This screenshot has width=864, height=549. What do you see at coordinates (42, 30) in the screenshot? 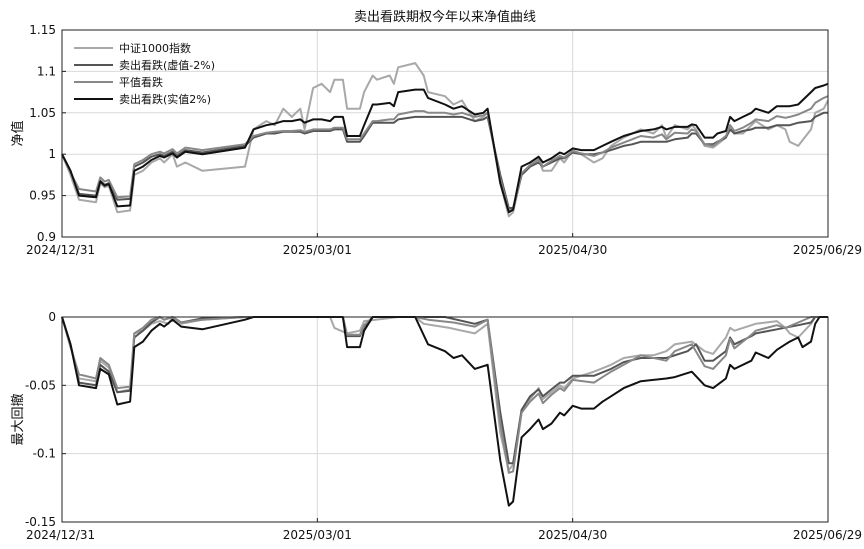
I see `y-tick-label: 1.15` at bounding box center [42, 30].